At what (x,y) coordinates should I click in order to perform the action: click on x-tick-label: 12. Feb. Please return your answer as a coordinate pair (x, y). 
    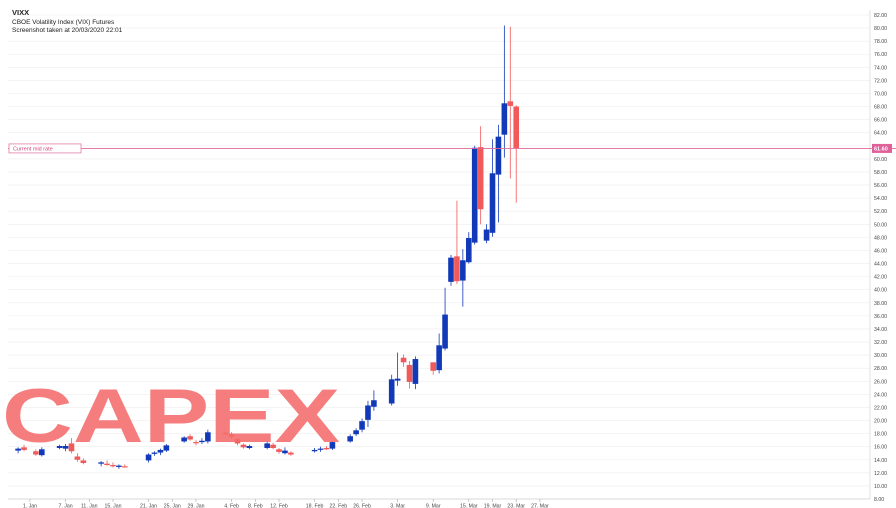
    Looking at the image, I should click on (279, 506).